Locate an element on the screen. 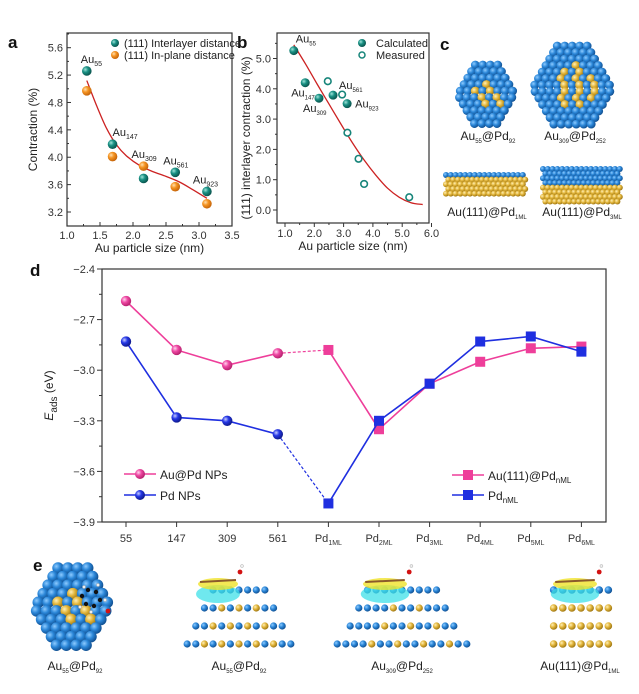  point-label: Au561 is located at coordinates (175, 162).